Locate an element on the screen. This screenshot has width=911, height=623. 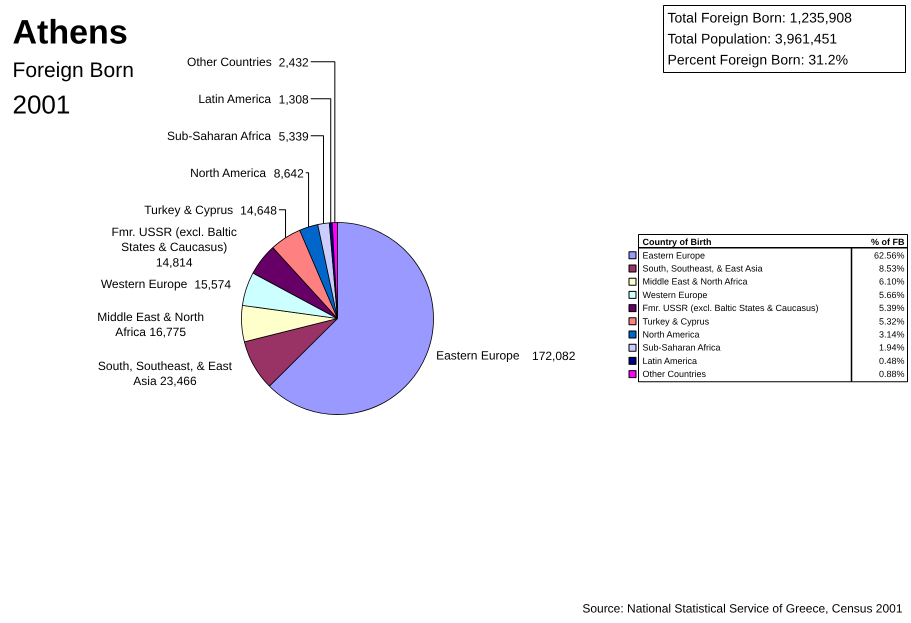
text: Total Foreign Born: 1,235,908 is located at coordinates (760, 18).